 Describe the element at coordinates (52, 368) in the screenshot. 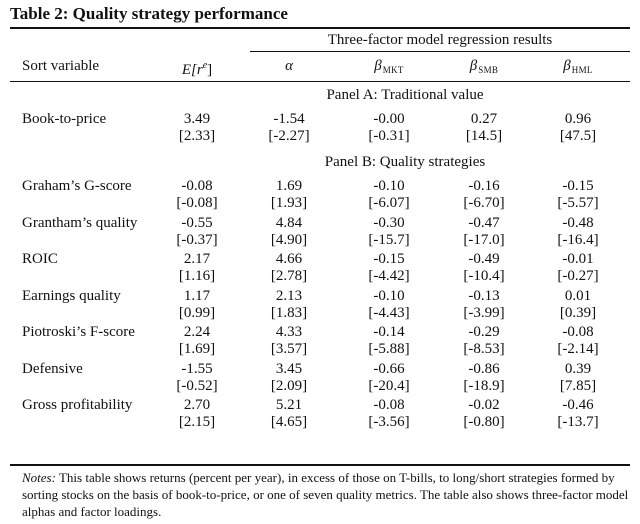

I see `row-label: Defensive` at that location.